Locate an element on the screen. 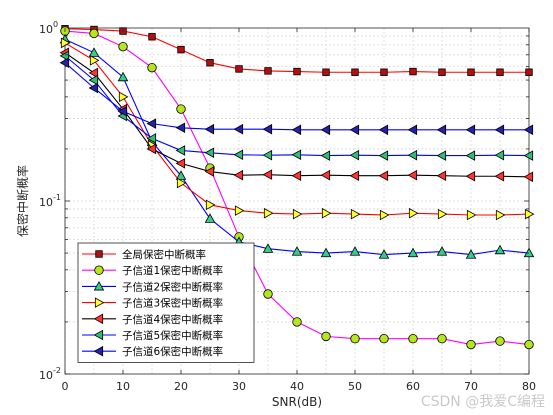  legend-item: 子信道6保密中断概率 is located at coordinates (152, 351).